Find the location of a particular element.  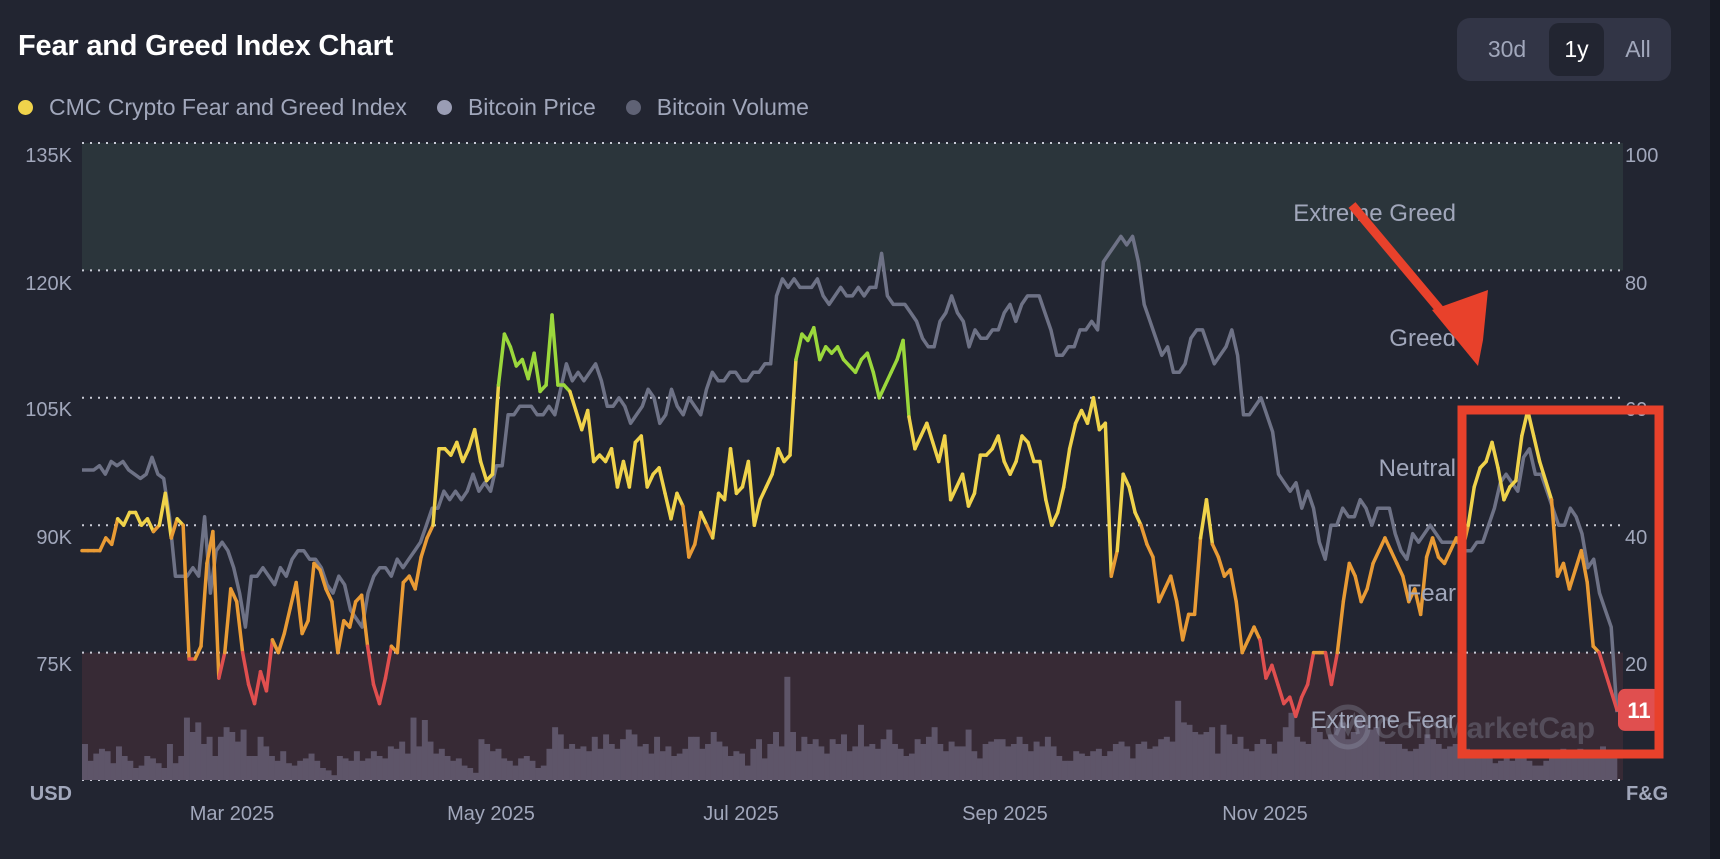

legend-item-bitcoin-volume: Bitcoin Volume is located at coordinates (717, 107).